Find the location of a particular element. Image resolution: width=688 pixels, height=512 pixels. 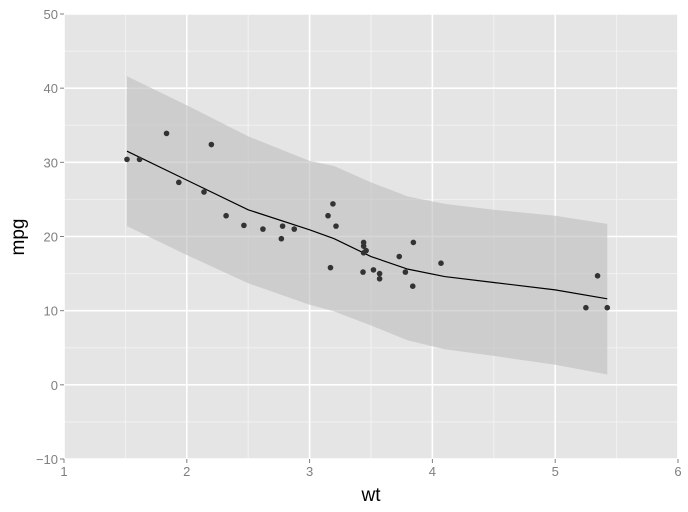

y-axis-label: mpg is located at coordinates (18, 237).